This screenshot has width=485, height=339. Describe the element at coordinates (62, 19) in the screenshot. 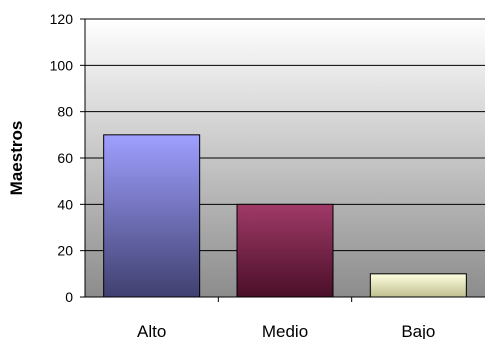

I see `y-tick-label: 120` at that location.